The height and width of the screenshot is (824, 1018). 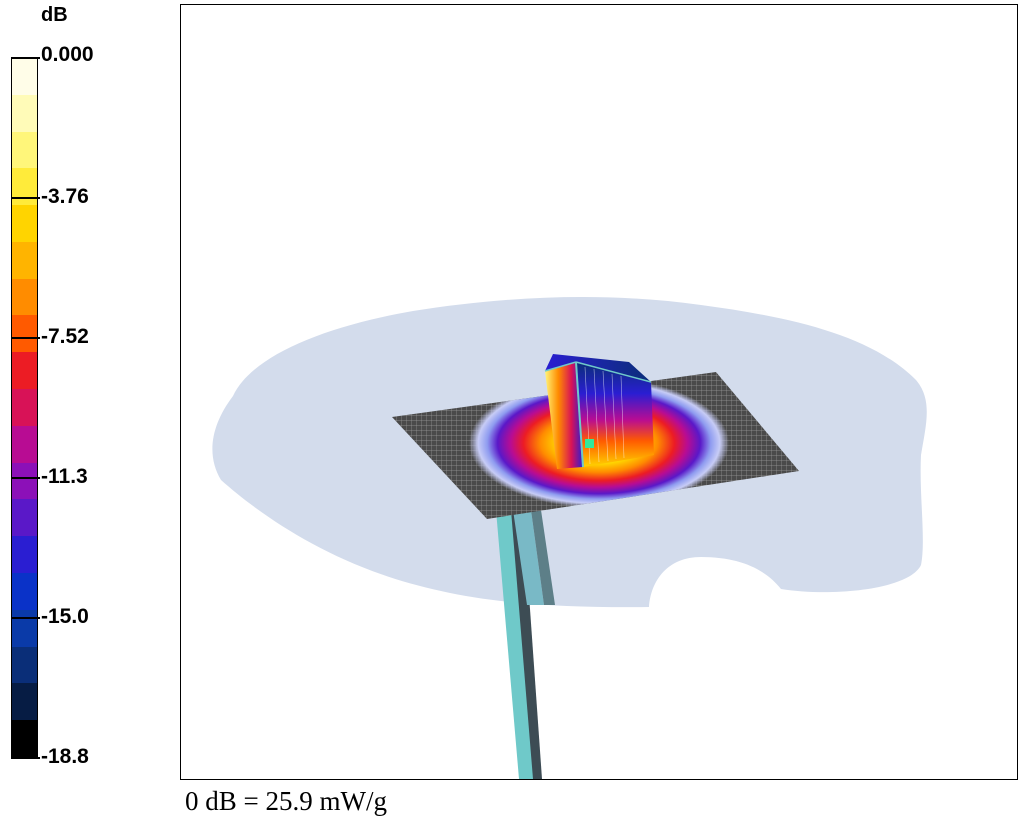 What do you see at coordinates (65, 616) in the screenshot?
I see `colorbar-tick-label-4: -15.0` at bounding box center [65, 616].